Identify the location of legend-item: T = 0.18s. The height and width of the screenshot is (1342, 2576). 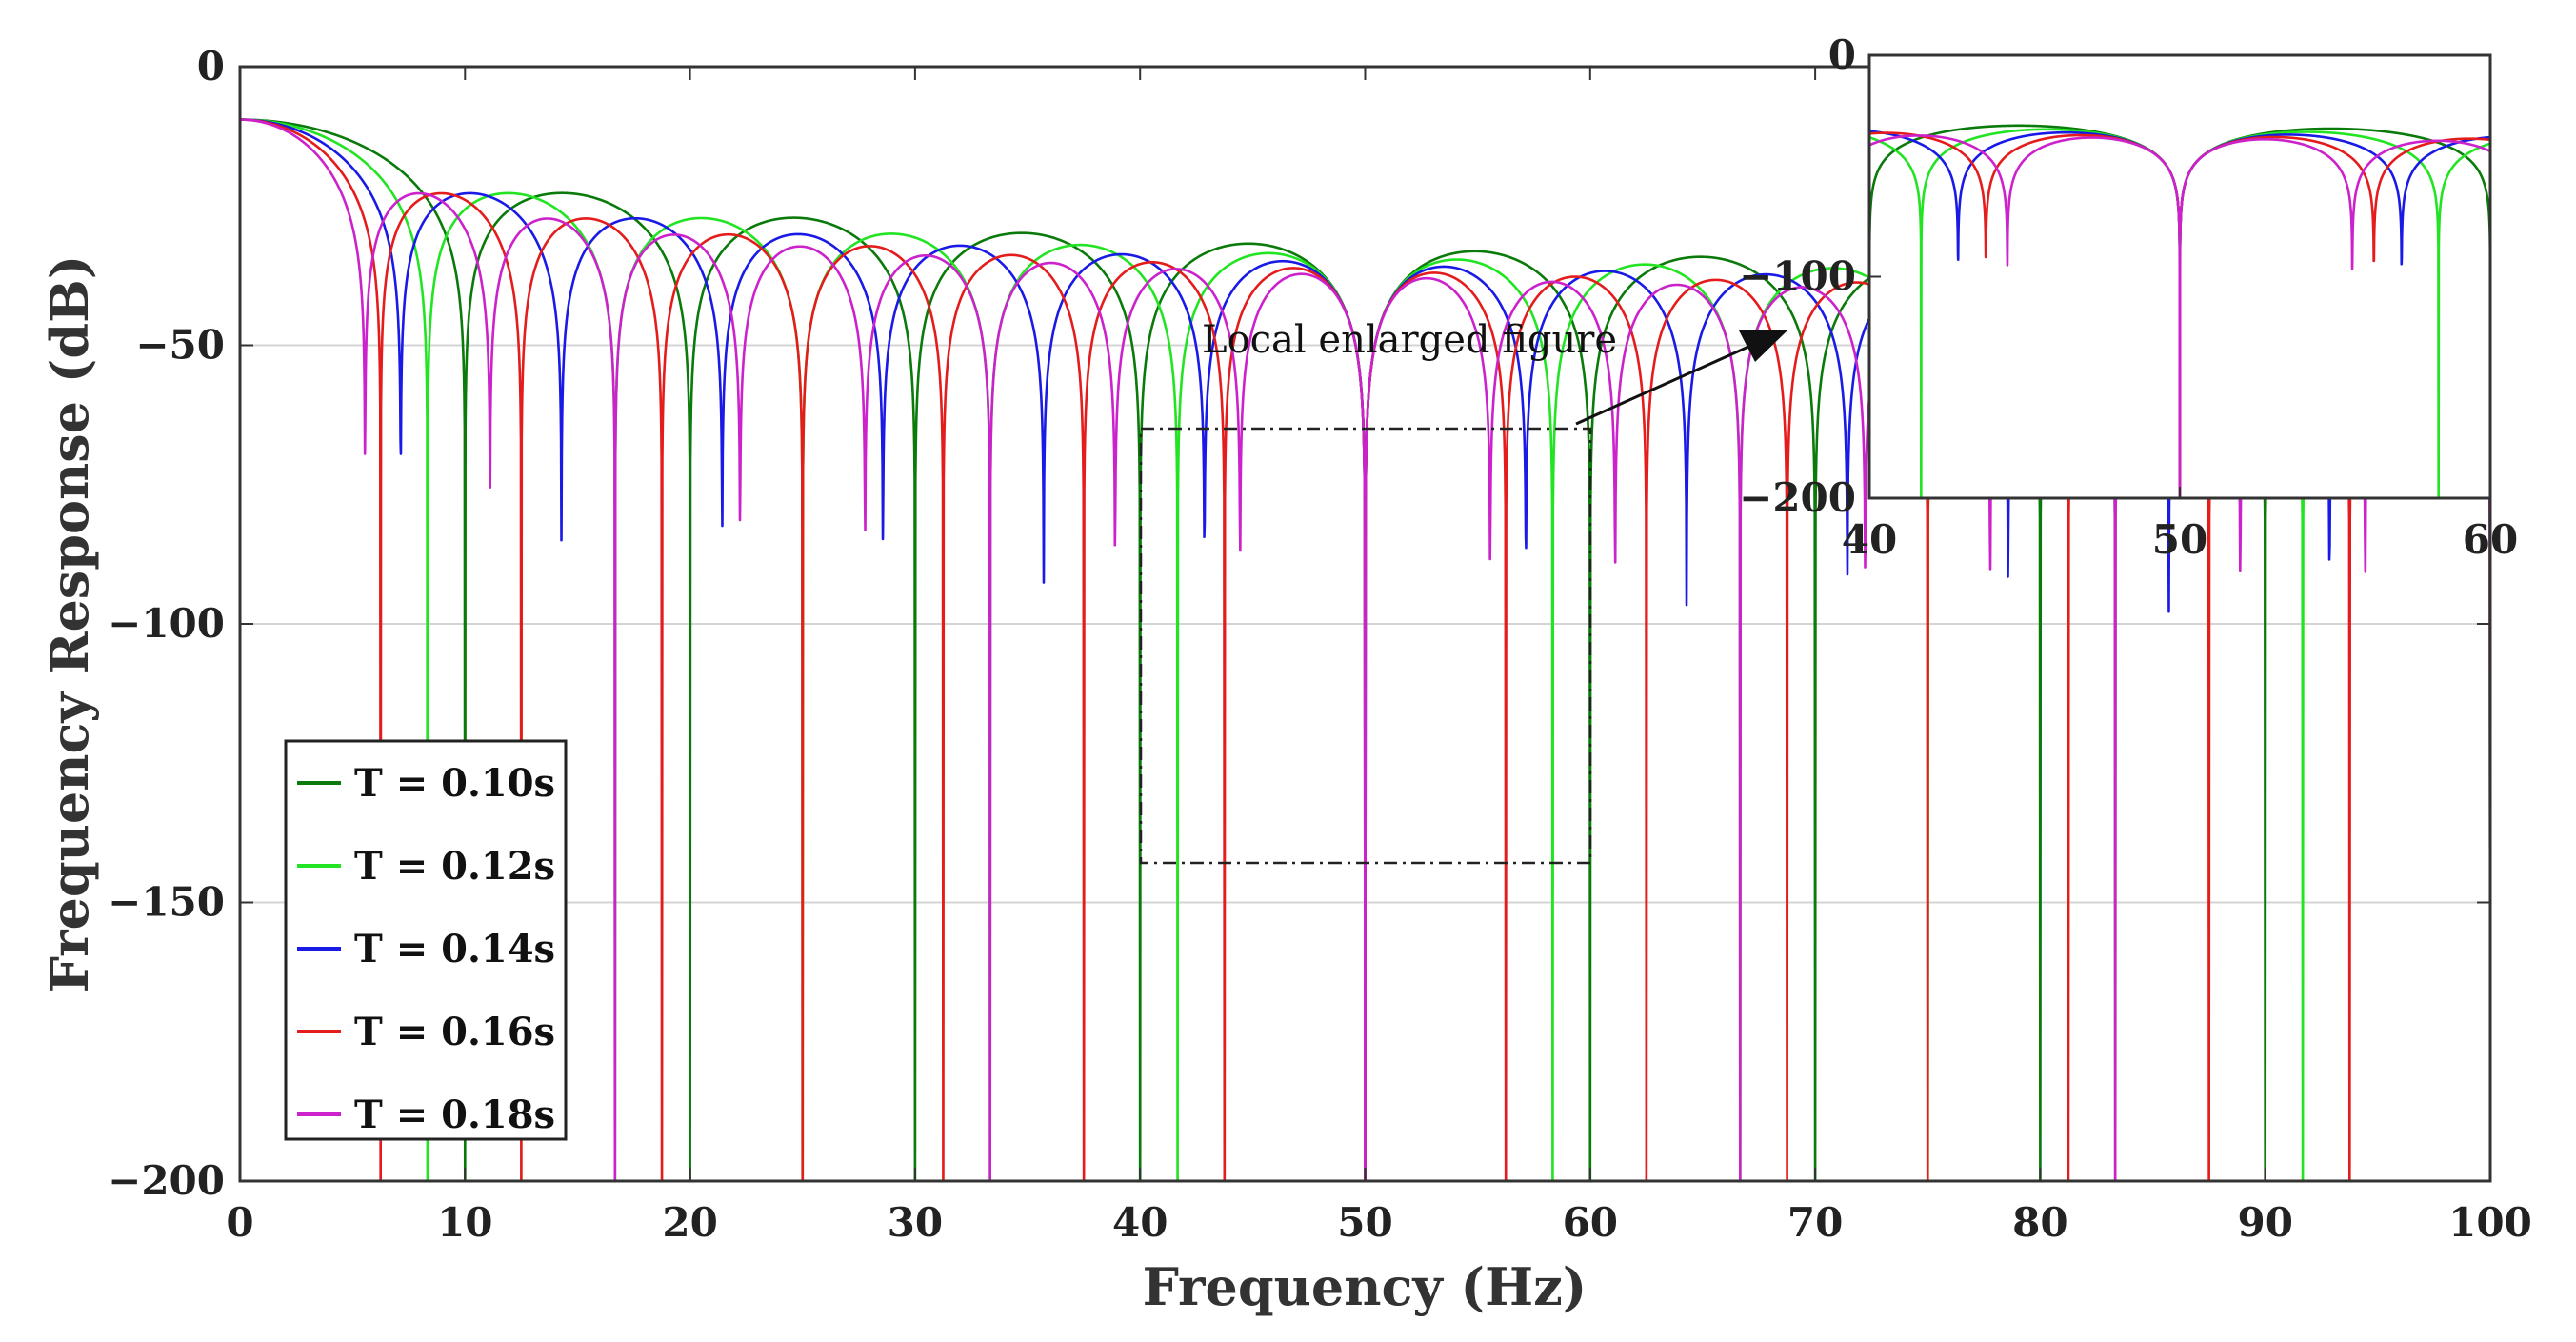
(426, 1114).